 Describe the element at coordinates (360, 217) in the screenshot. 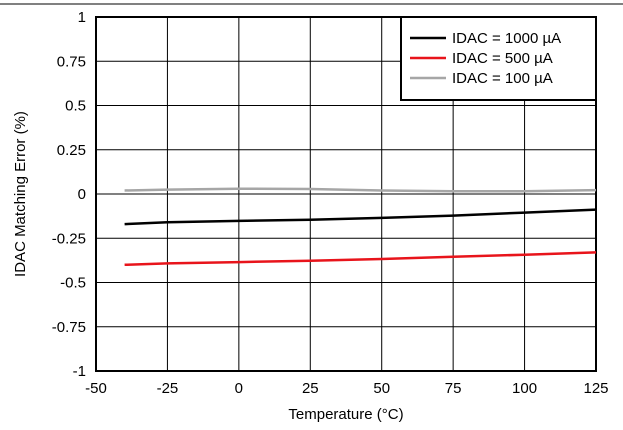

I see `series-line-1000ua` at that location.